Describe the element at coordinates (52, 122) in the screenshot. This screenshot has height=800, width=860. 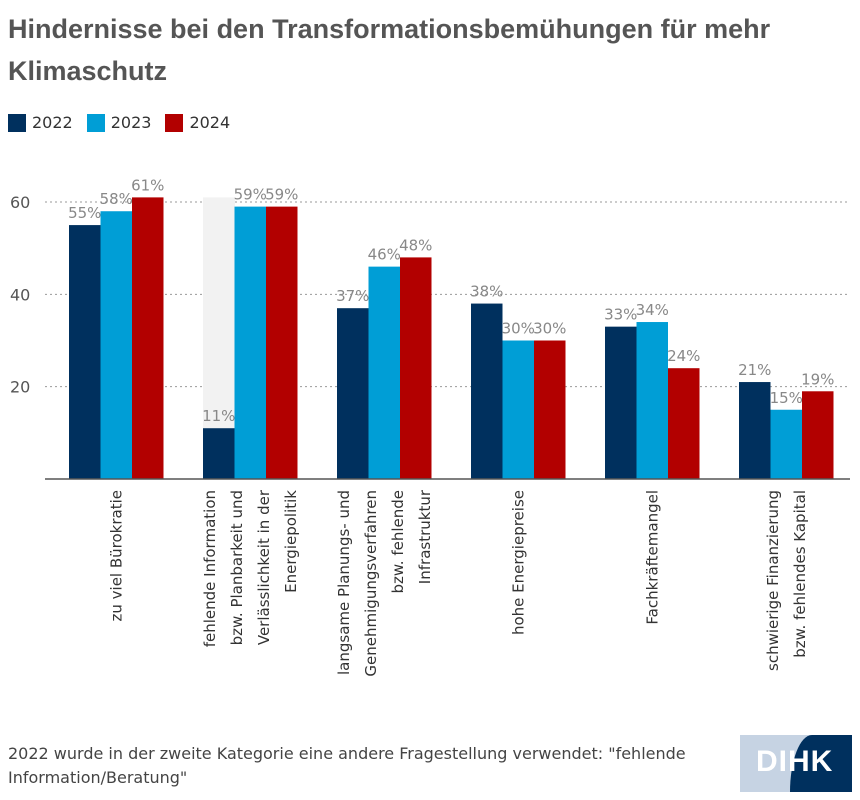
I see `legend-label: 2022` at that location.